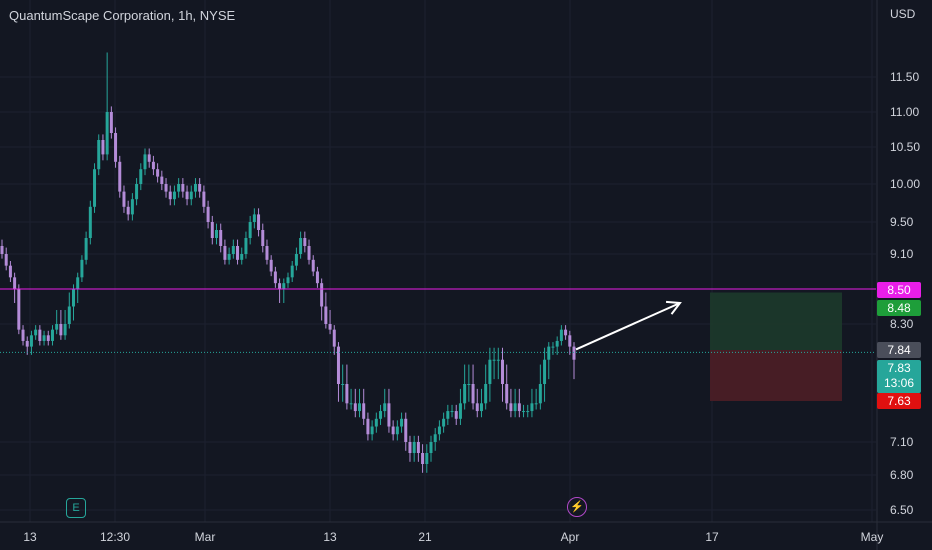 Image resolution: width=932 pixels, height=550 pixels. What do you see at coordinates (122, 15) in the screenshot?
I see `chart-title: QuantumScape Corporation, 1h, NYSE` at bounding box center [122, 15].